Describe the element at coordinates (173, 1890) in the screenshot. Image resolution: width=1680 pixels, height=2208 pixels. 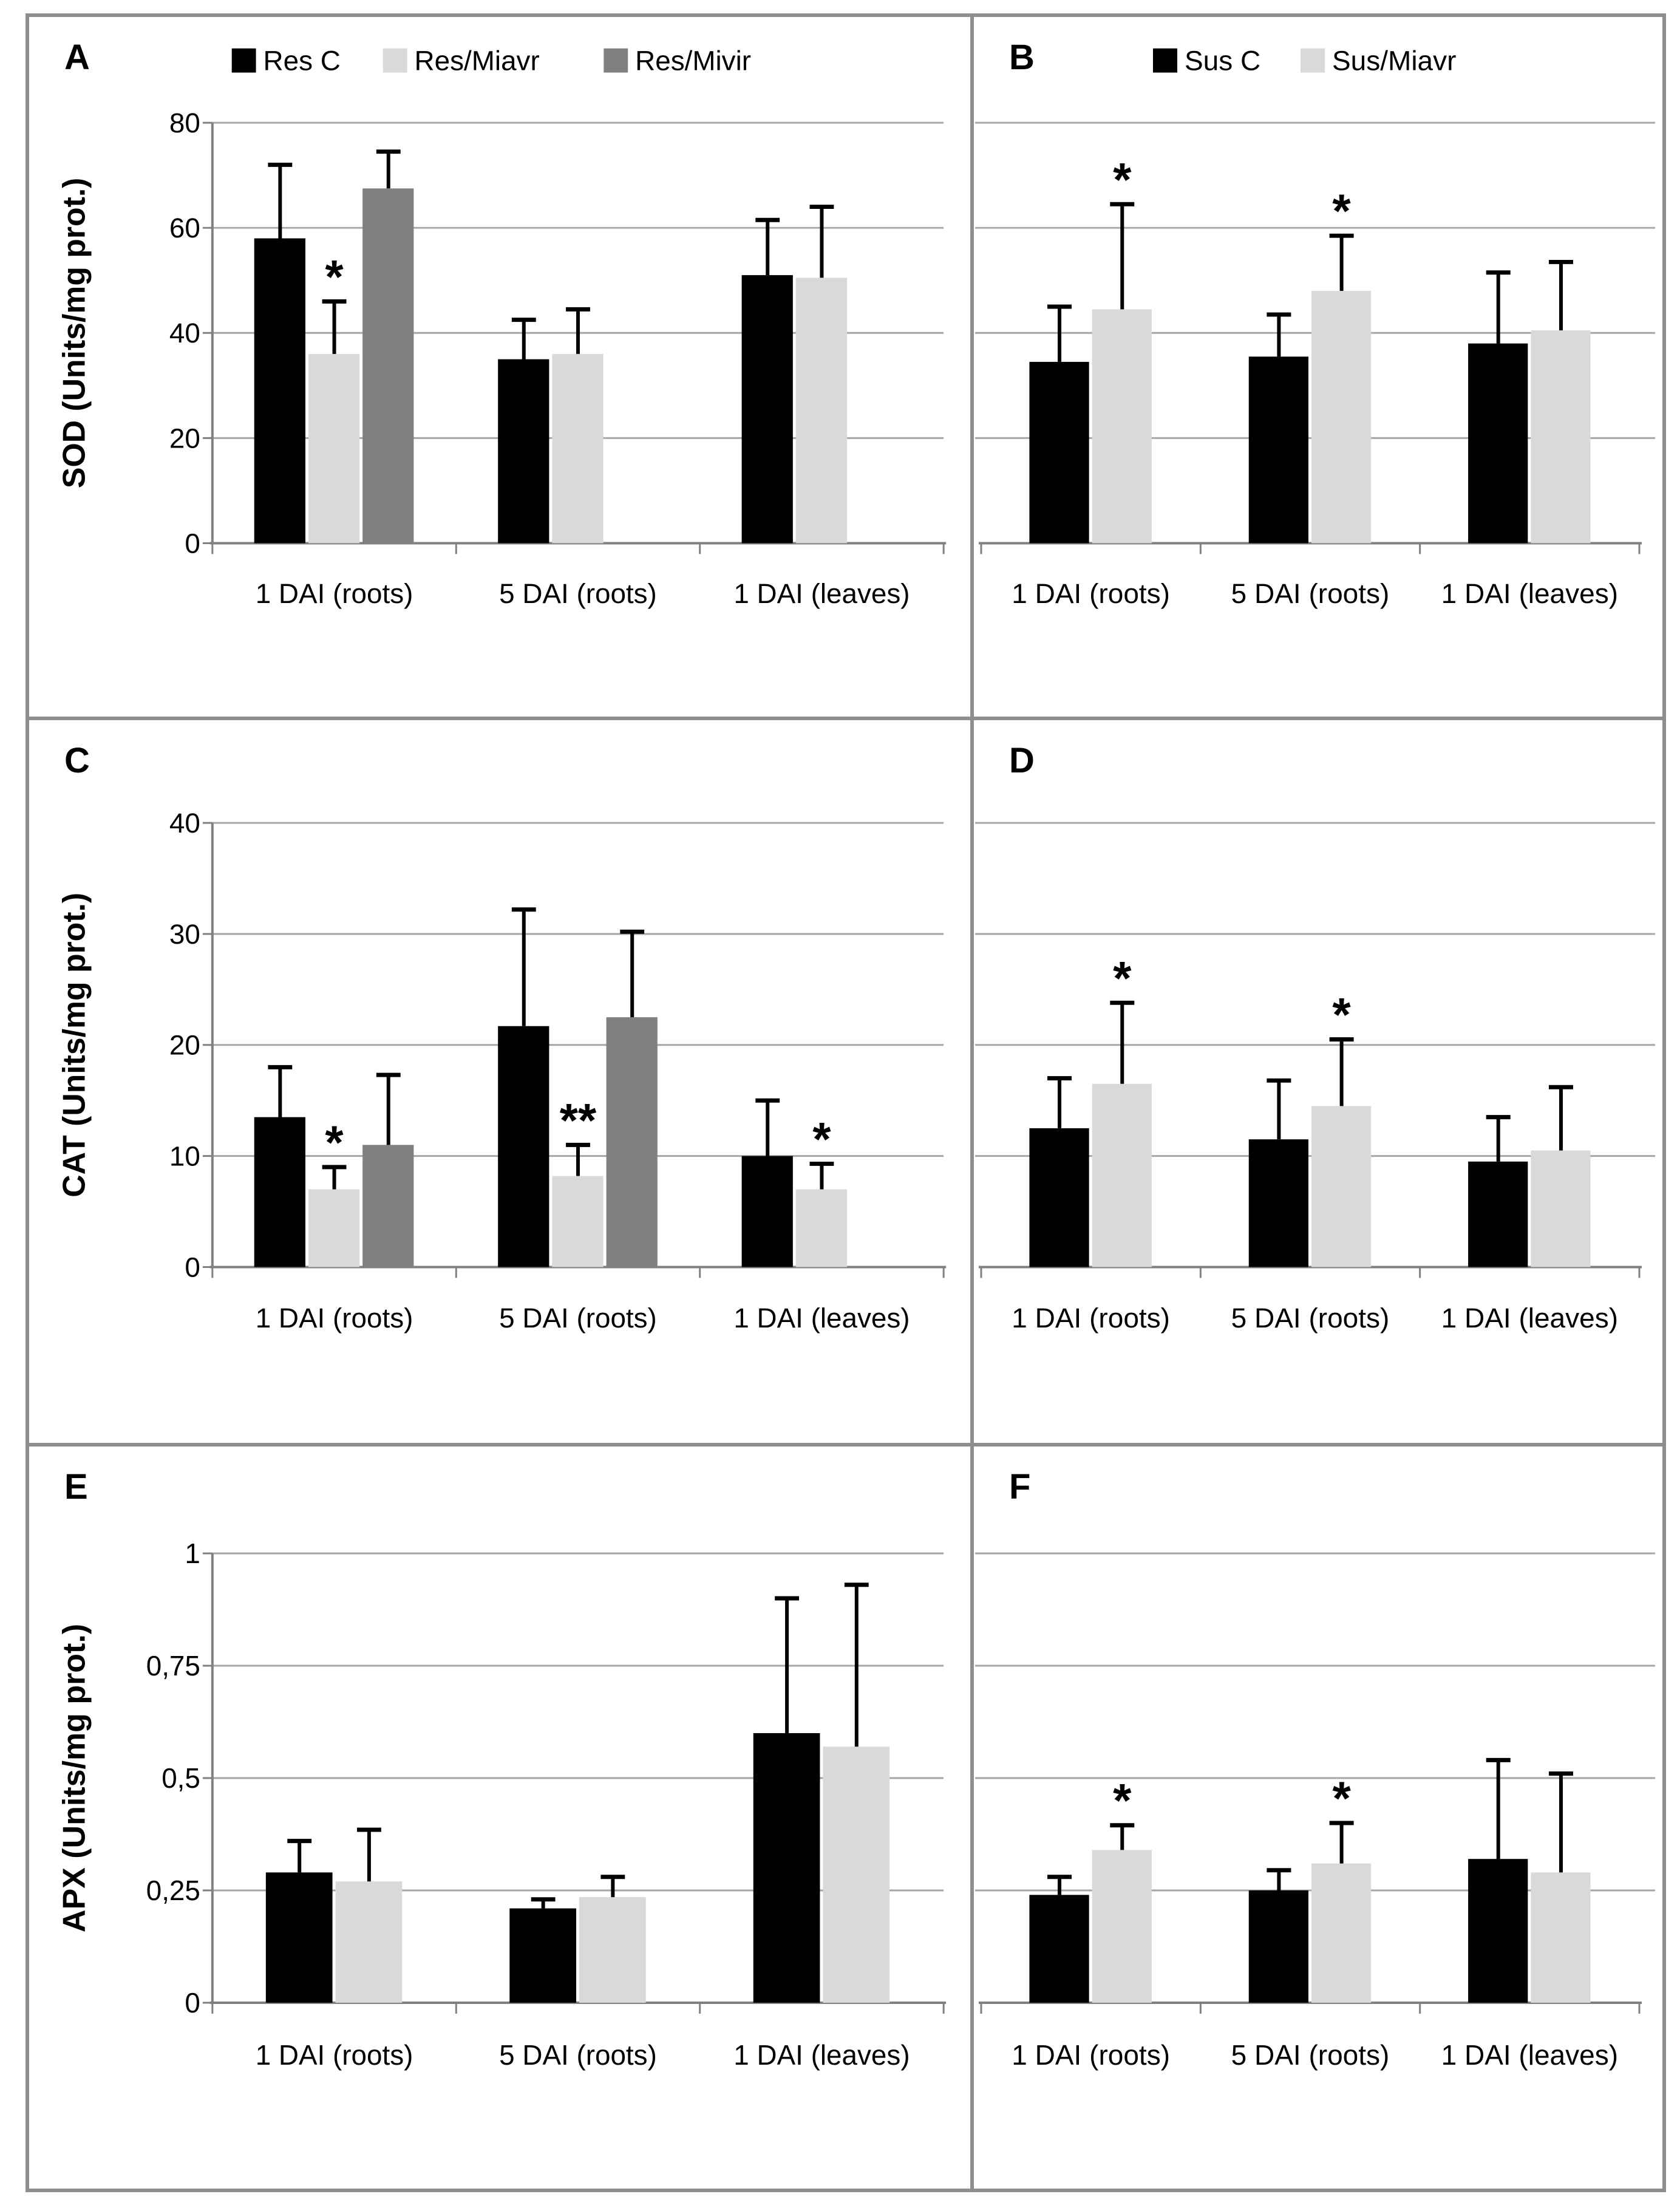
I see `y-tick-label: 0,25` at that location.